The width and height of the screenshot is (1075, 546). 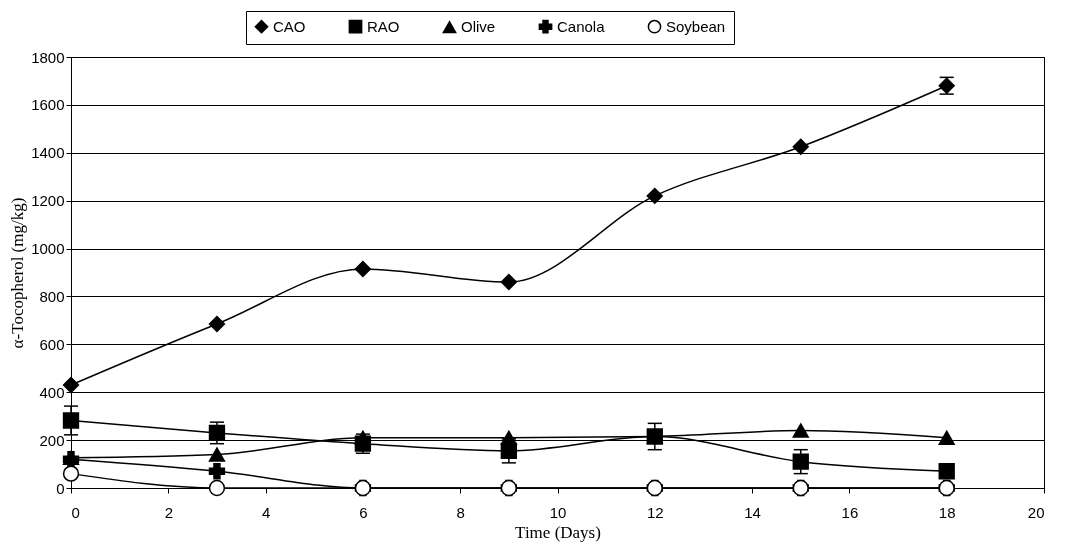 I want to click on x-tick-label: 8, so click(x=460, y=512).